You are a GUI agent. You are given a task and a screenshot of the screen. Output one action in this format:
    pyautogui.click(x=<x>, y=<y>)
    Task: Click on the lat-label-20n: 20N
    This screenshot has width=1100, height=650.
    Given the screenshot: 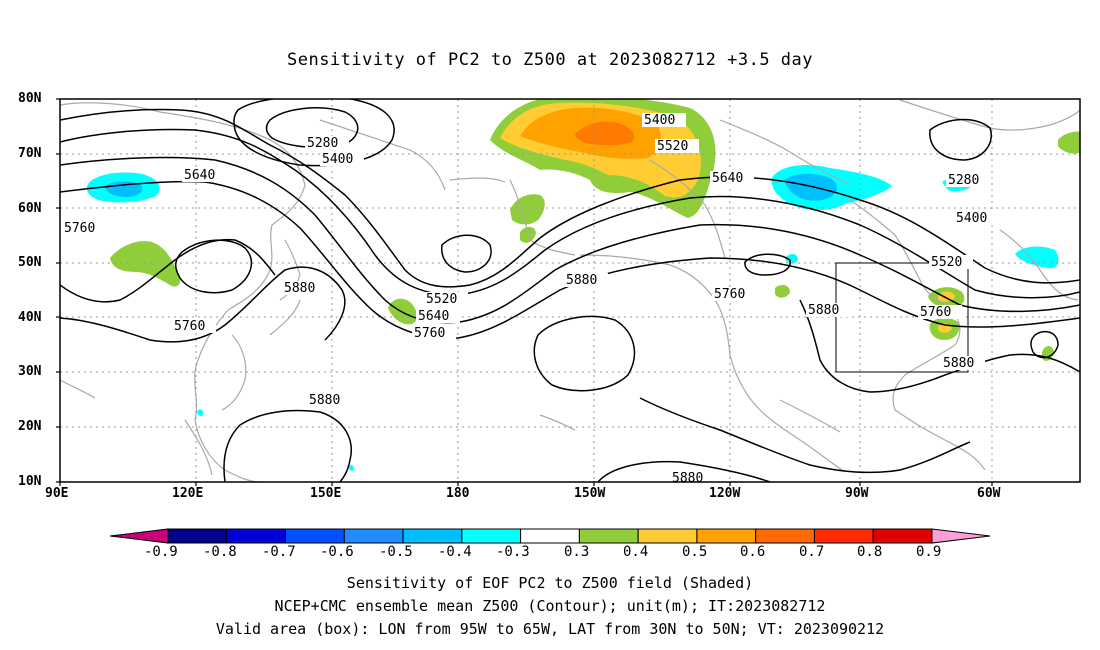 What is the action you would take?
    pyautogui.click(x=30, y=426)
    